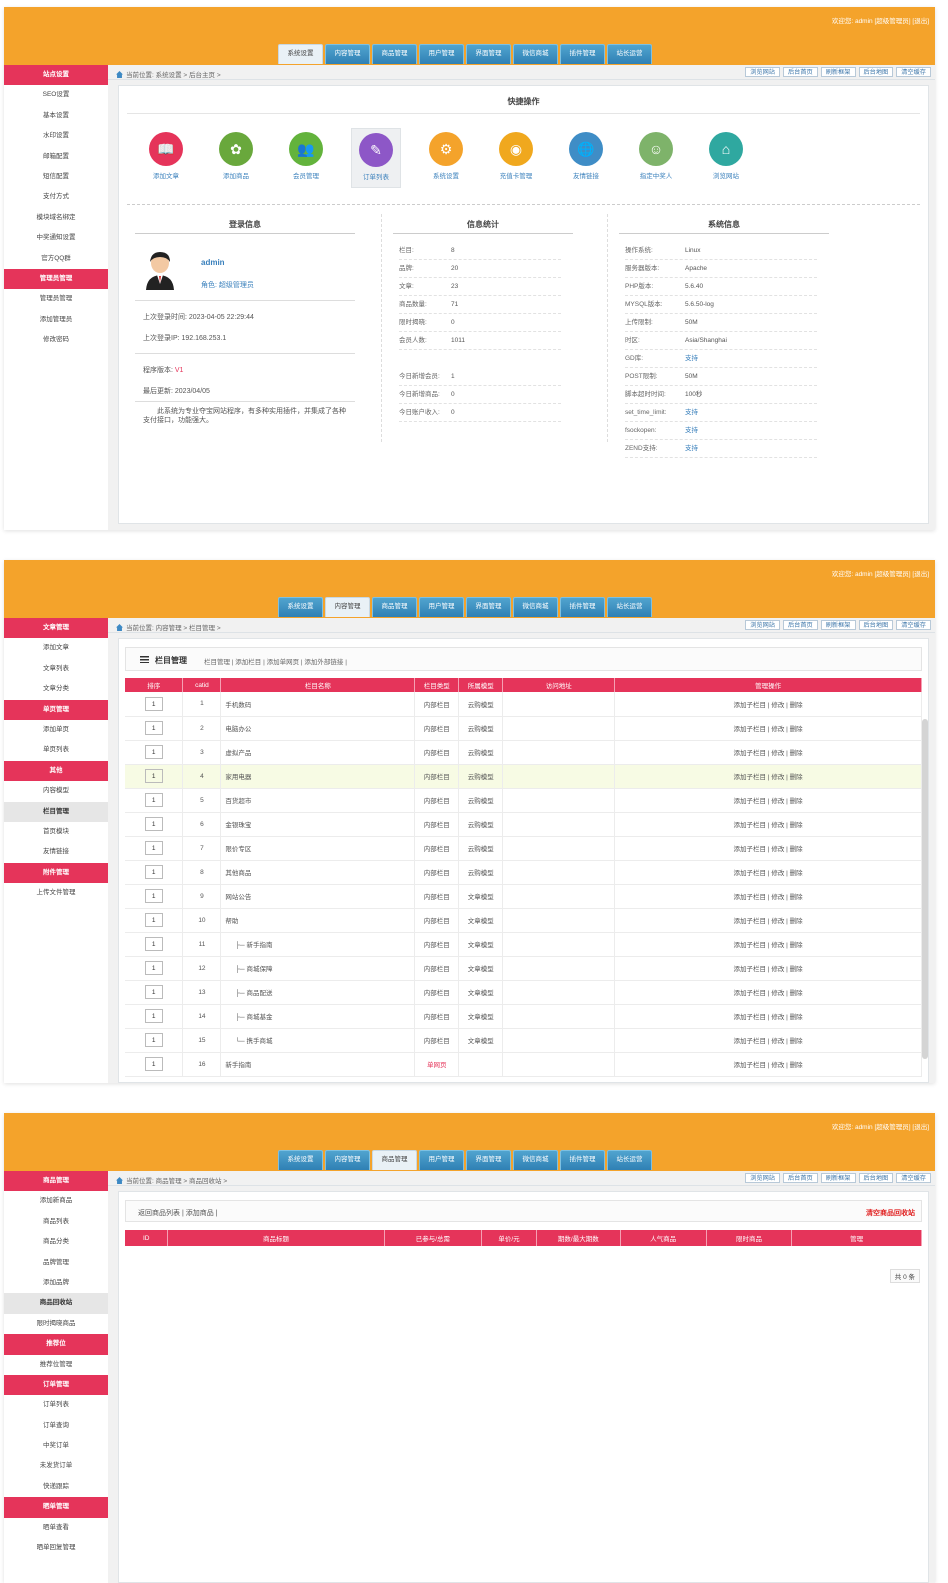  Describe the element at coordinates (56, 771) in the screenshot. I see `sidebar-header-other: 其他` at that location.